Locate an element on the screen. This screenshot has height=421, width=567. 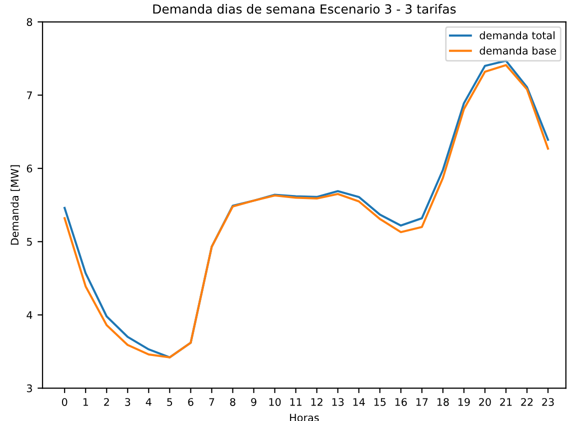
x-tick-label: 9 is located at coordinates (253, 402).